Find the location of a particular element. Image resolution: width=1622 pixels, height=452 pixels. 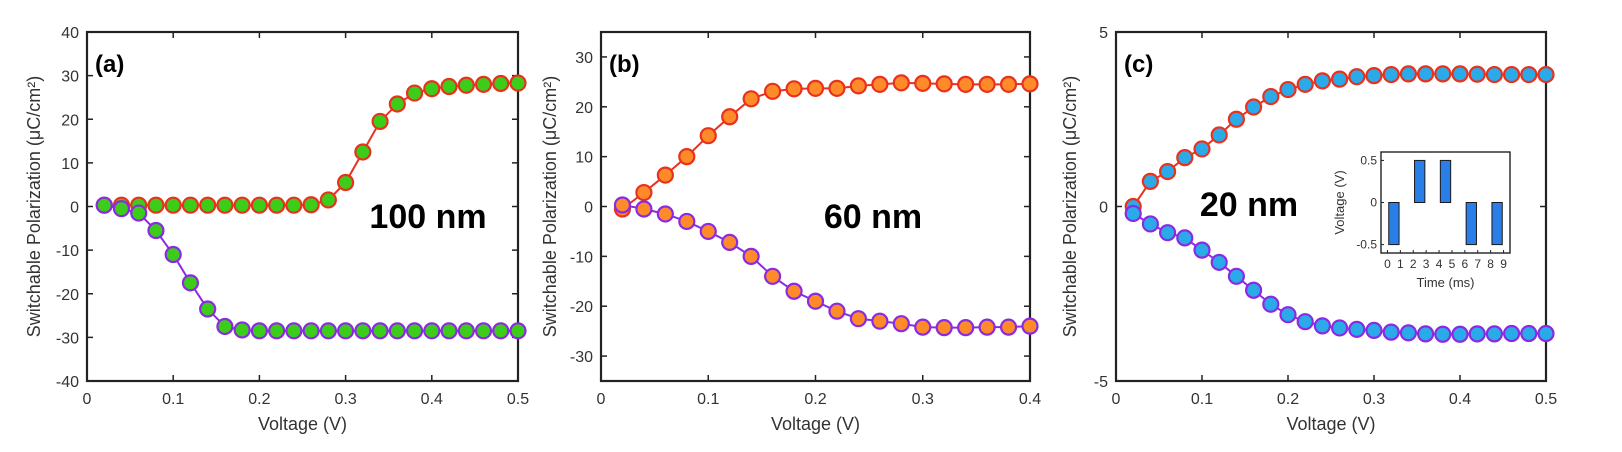

y-tick-label: 10 is located at coordinates (584, 158).